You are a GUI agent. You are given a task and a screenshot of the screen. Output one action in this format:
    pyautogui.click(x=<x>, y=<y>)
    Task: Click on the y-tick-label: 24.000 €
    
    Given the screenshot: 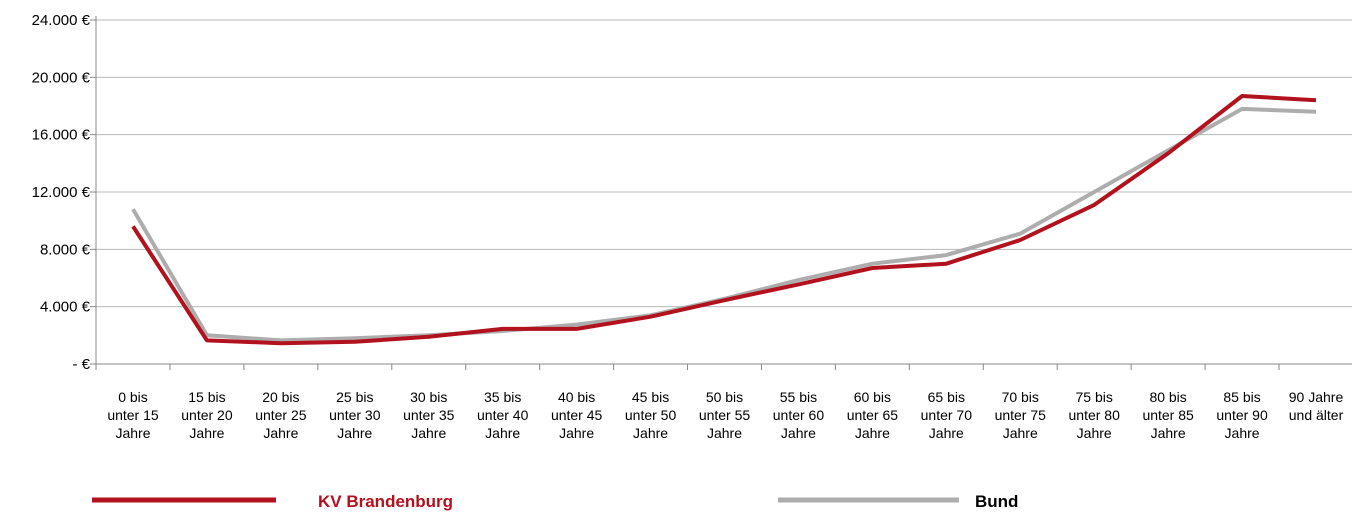 What is the action you would take?
    pyautogui.click(x=61, y=20)
    